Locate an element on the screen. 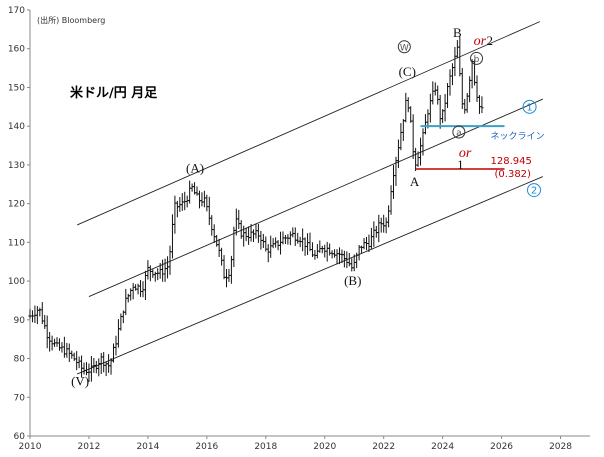  wave-label: 1 is located at coordinates (460, 164).